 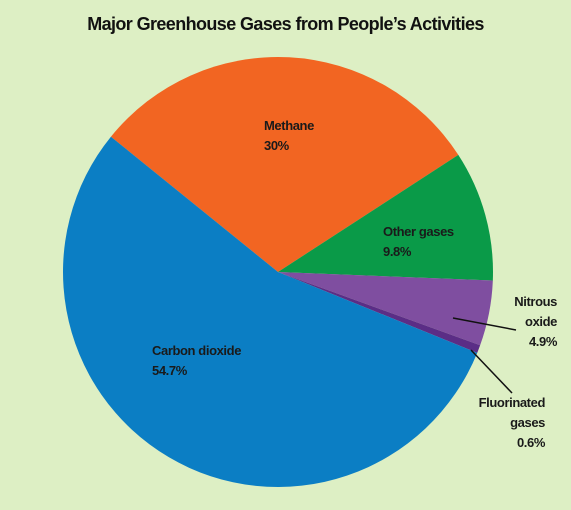 What do you see at coordinates (512, 412) in the screenshot?
I see `category-label: Fluorinated gases` at bounding box center [512, 412].